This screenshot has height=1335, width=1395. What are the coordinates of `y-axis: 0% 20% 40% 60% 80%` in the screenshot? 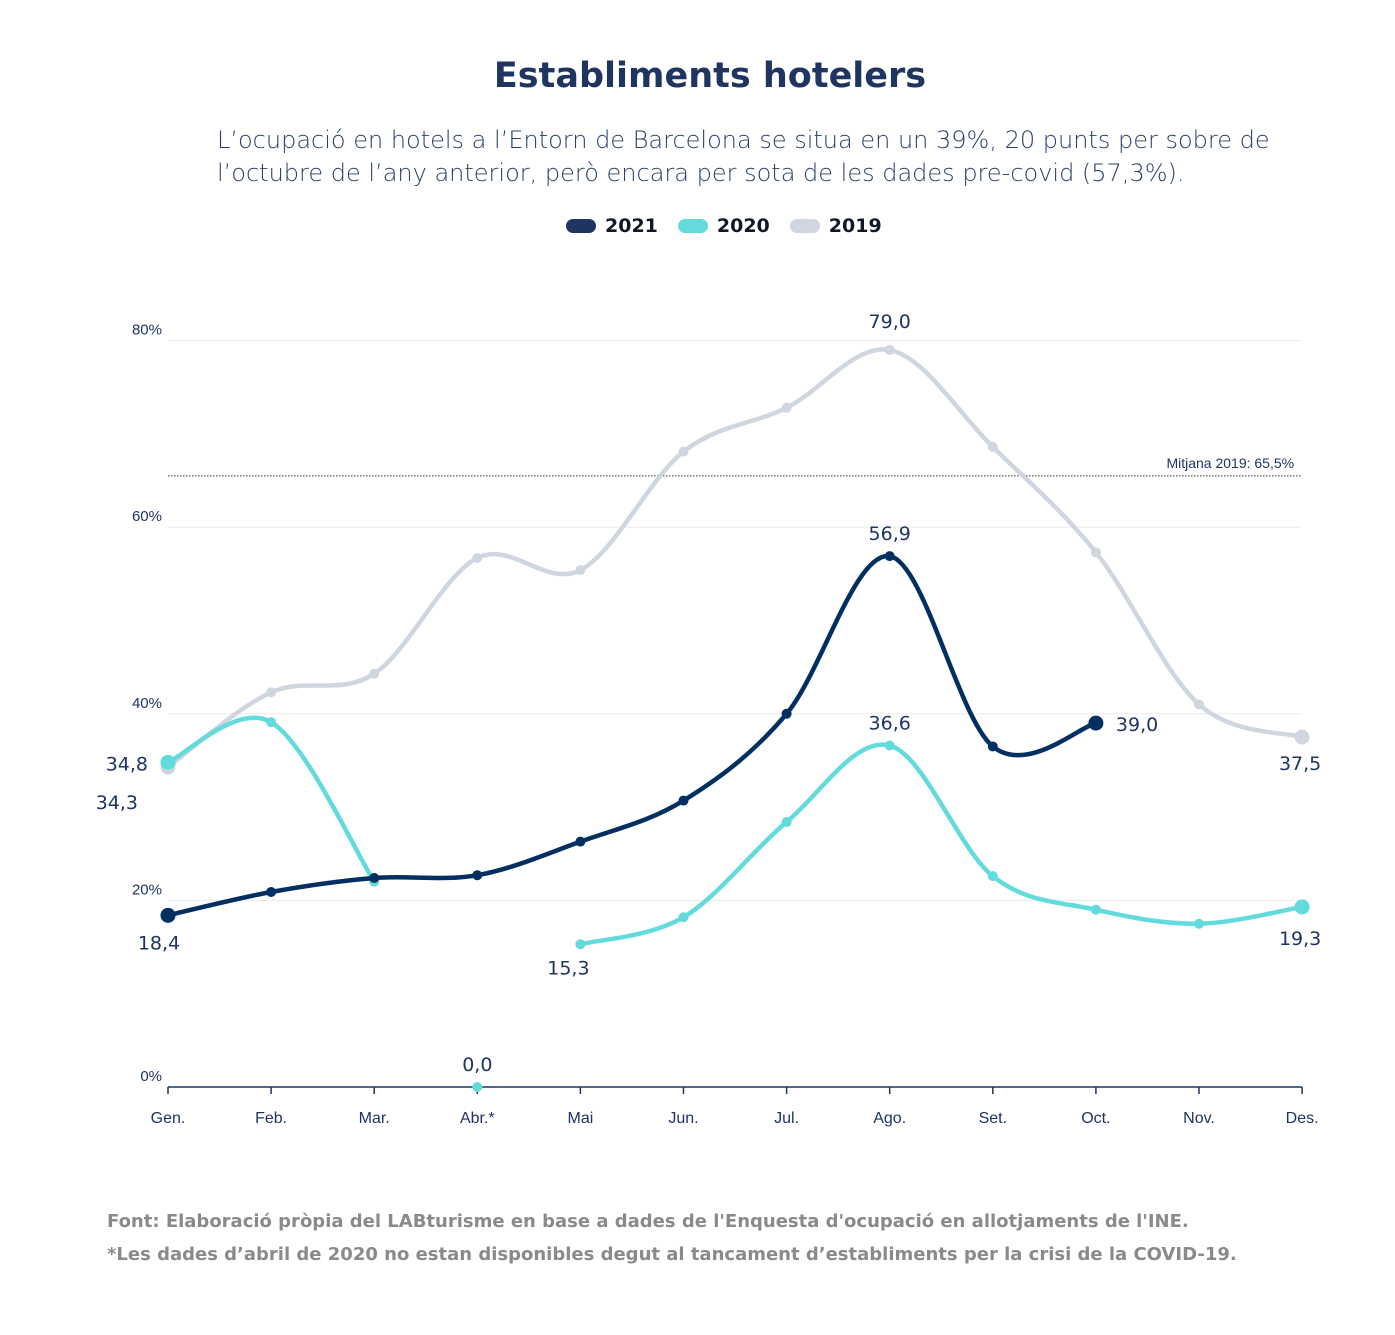 It's located at (147, 703).